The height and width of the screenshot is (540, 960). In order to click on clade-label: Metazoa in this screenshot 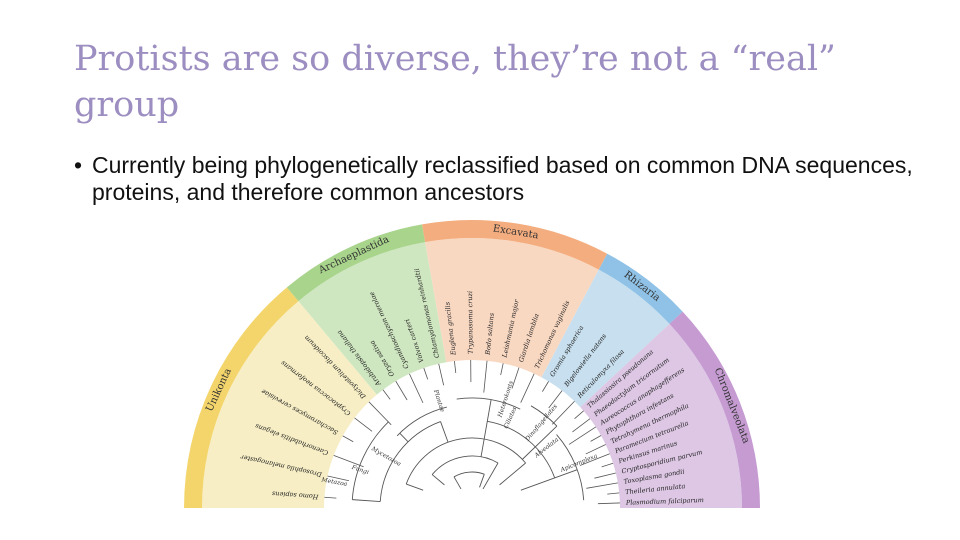, I will do `click(334, 482)`.